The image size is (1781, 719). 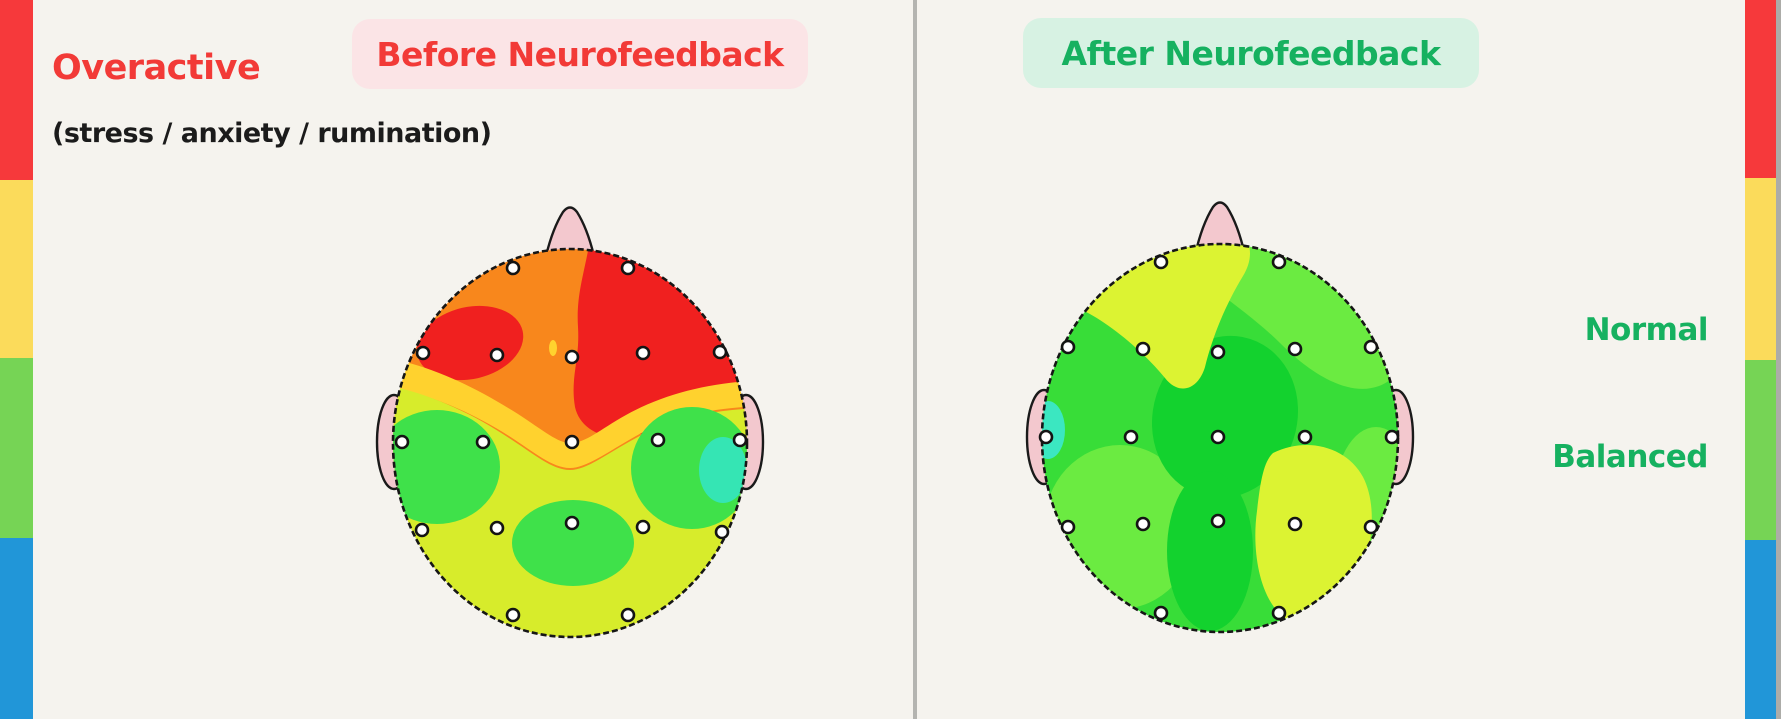 I want to click on right-color-scale, so click(x=1761, y=359).